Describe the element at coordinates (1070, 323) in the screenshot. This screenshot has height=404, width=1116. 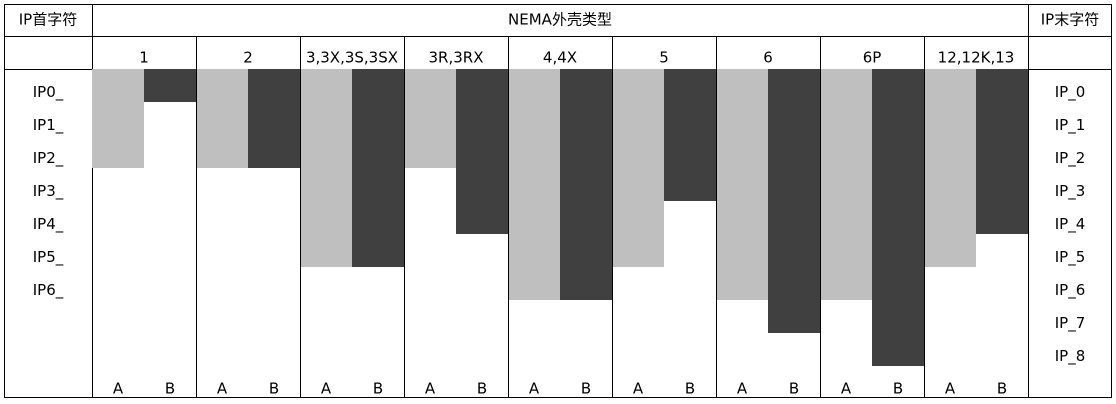
I see `right-tick-label: IP_7` at that location.